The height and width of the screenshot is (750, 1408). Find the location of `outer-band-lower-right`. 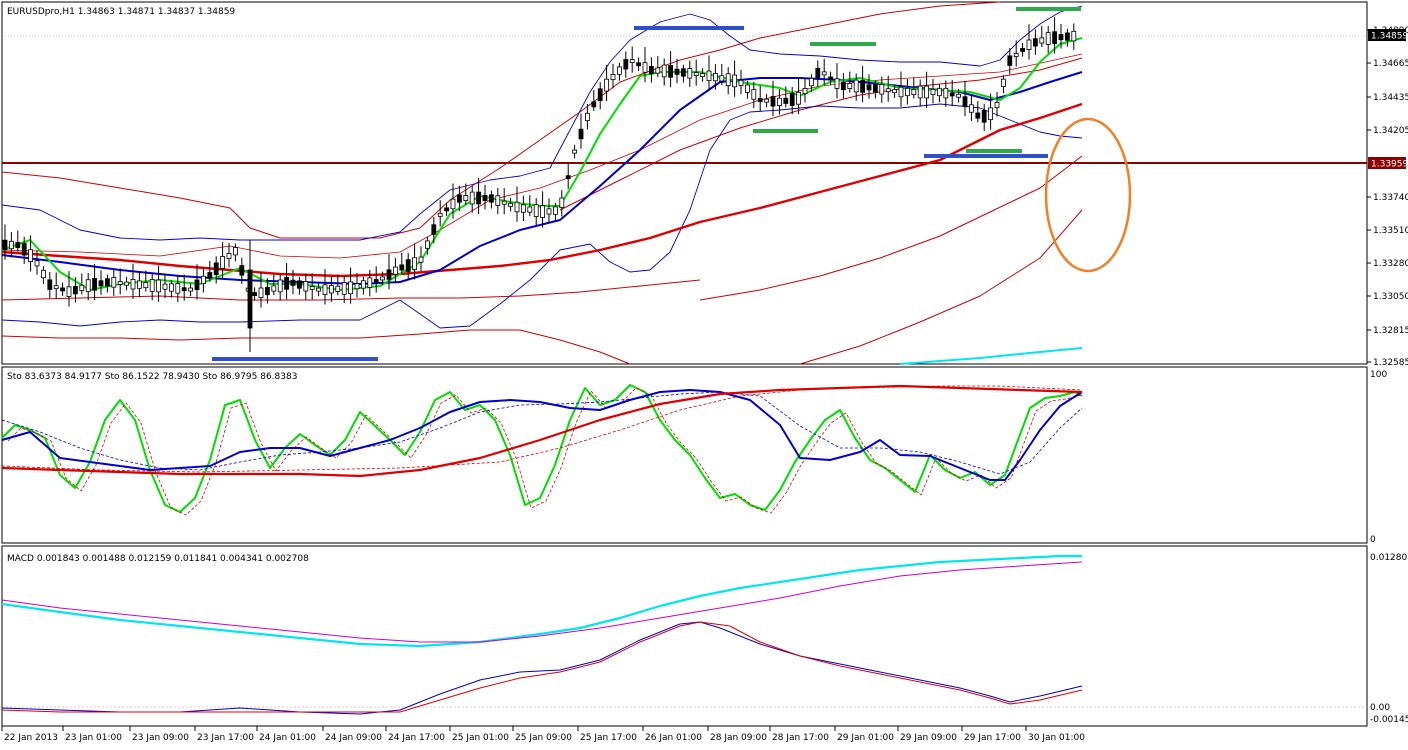

outer-band-lower-right is located at coordinates (941, 287).